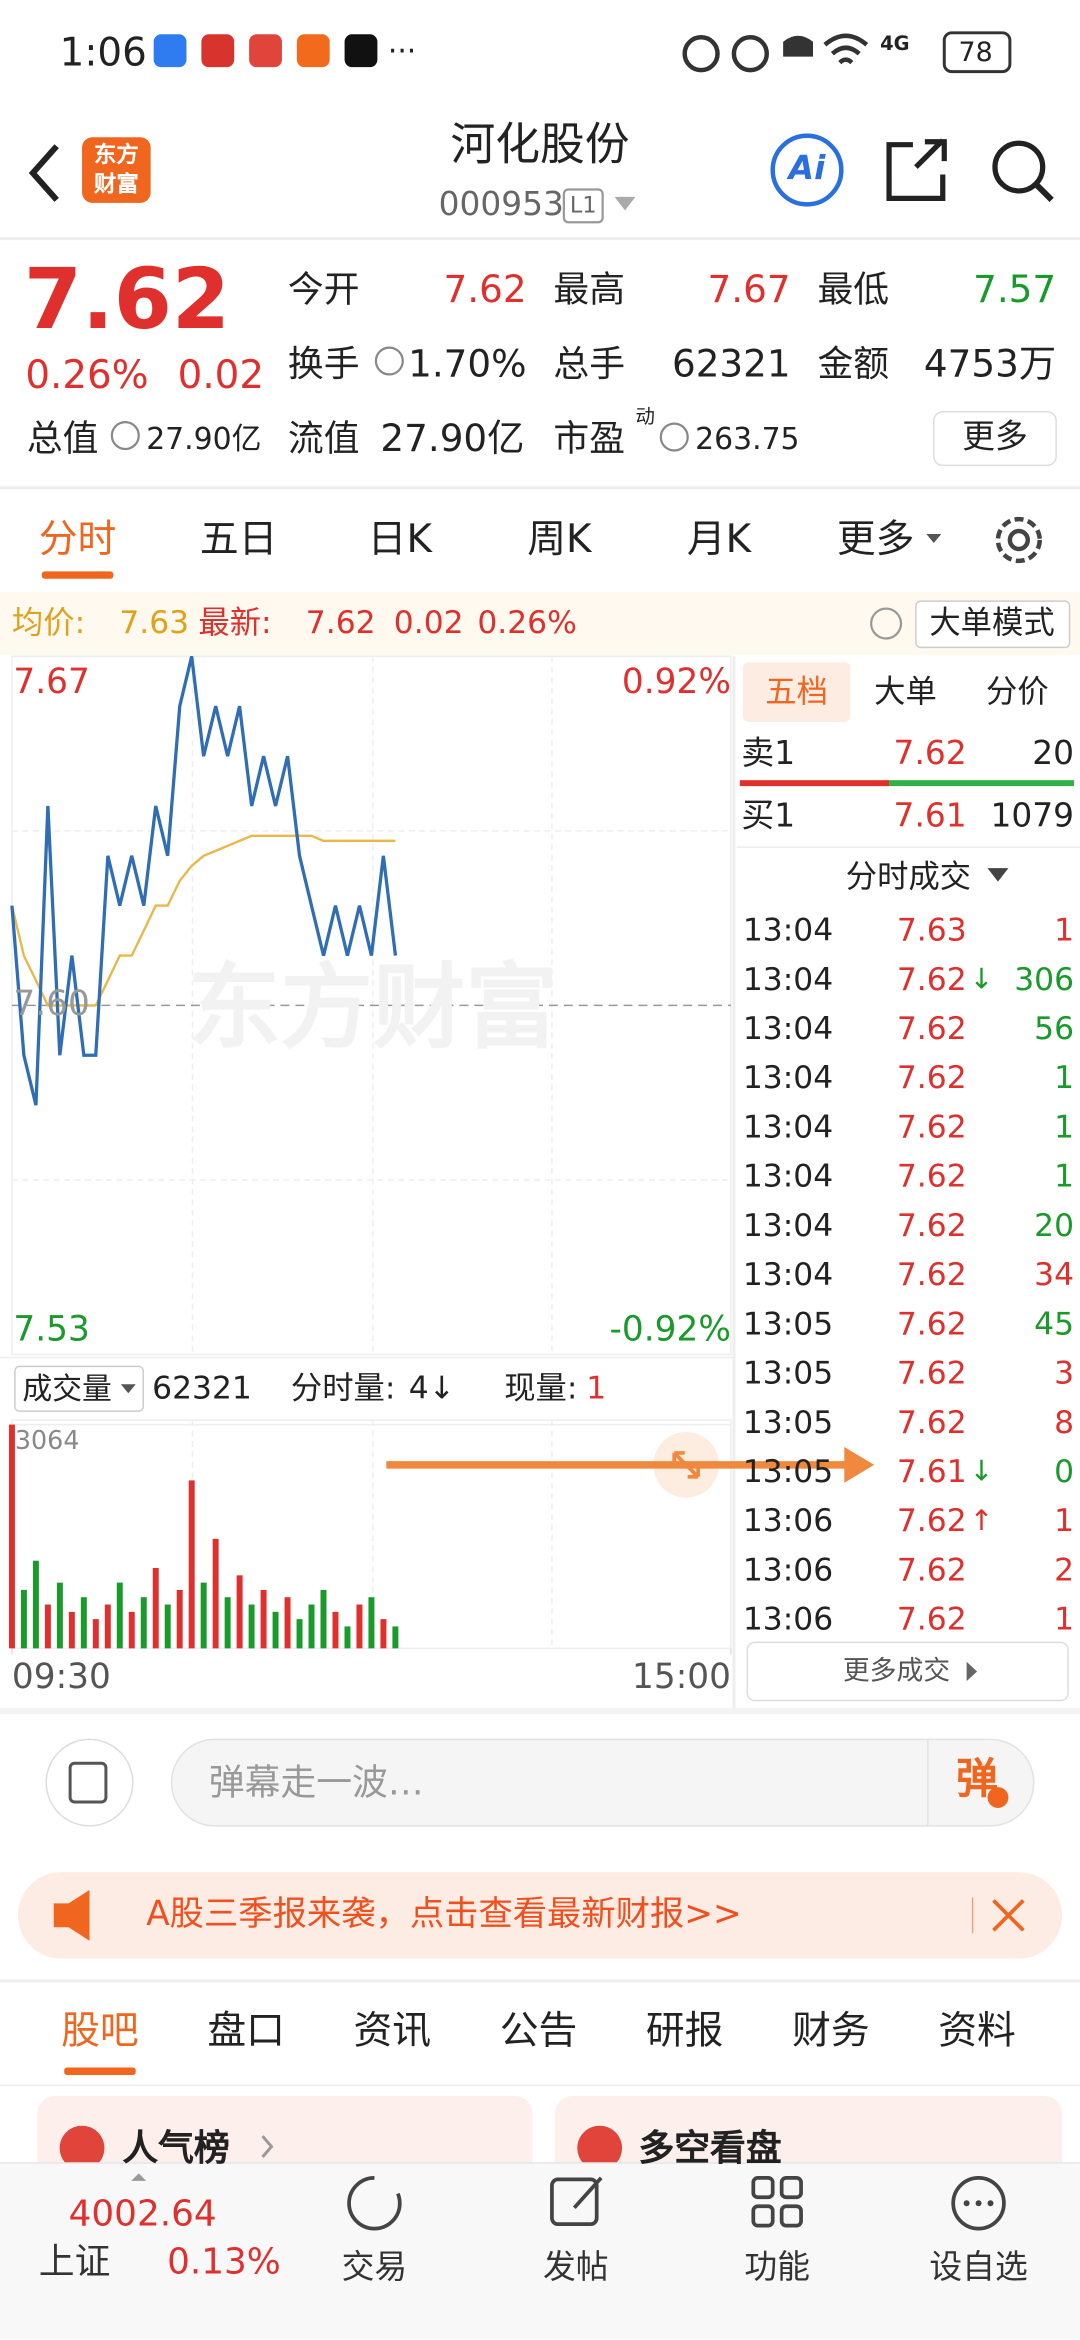 Image resolution: width=1080 pixels, height=2340 pixels. I want to click on change: 0.02, so click(221, 376).